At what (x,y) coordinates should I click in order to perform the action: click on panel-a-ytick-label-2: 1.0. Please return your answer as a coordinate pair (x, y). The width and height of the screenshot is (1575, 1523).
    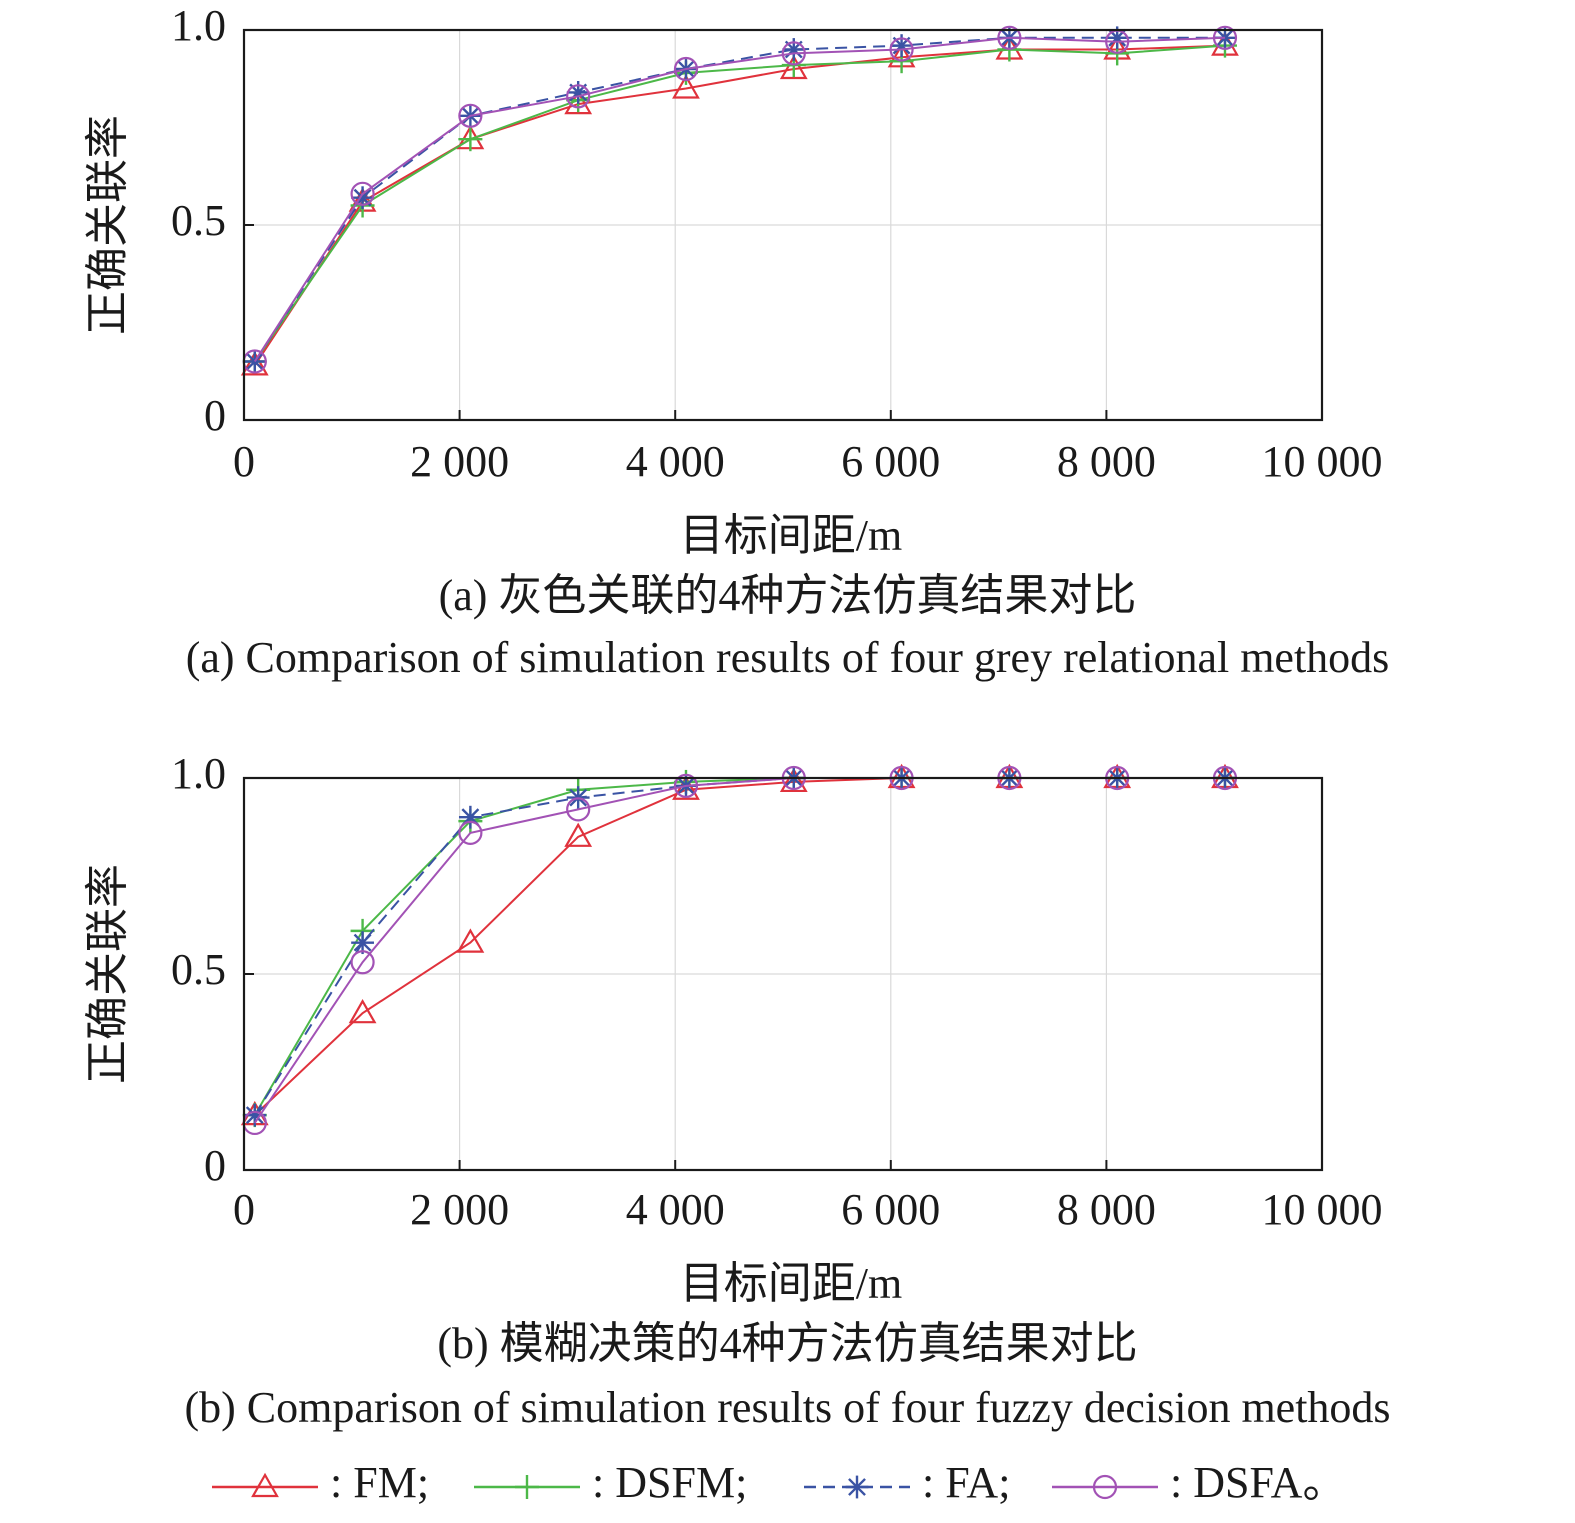
    Looking at the image, I should click on (198, 25).